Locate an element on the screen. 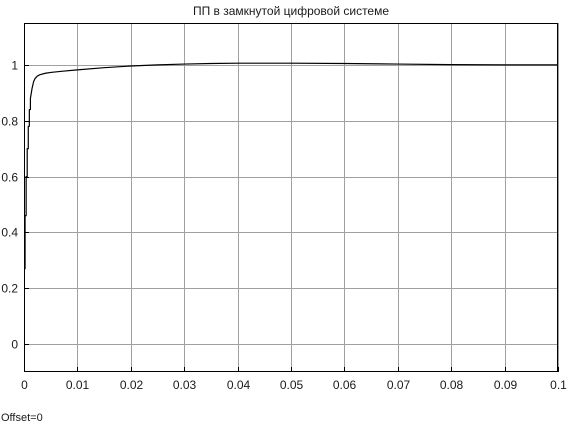 Image resolution: width=579 pixels, height=427 pixels. x-tick-label: 0.02 is located at coordinates (132, 385).